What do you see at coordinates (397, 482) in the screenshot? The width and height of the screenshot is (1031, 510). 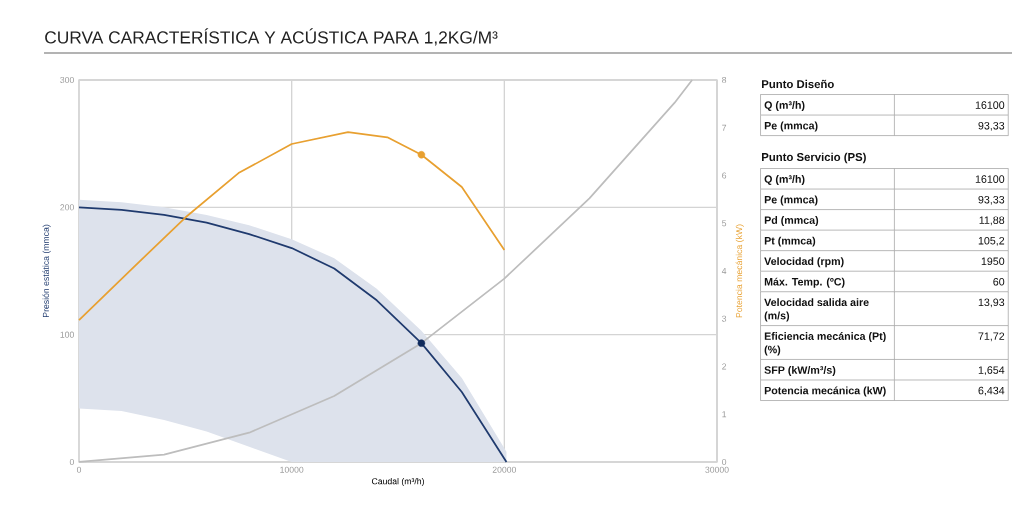 I see `x-axis-title: Caudal (m³/h)` at bounding box center [397, 482].